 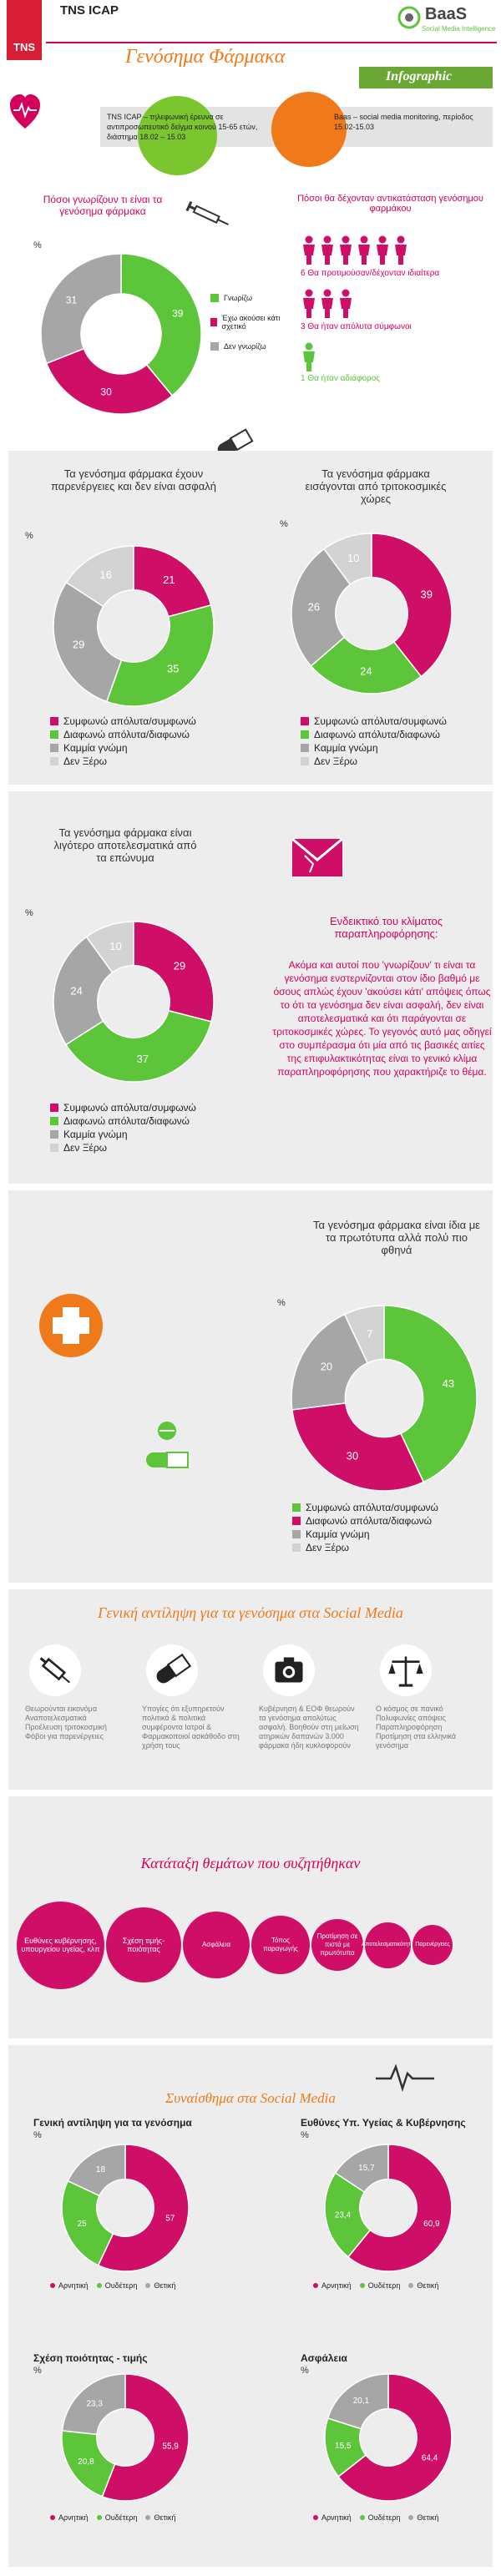 What do you see at coordinates (365, 1534) in the screenshot?
I see `legend-item: Καμμία γνώμη` at bounding box center [365, 1534].